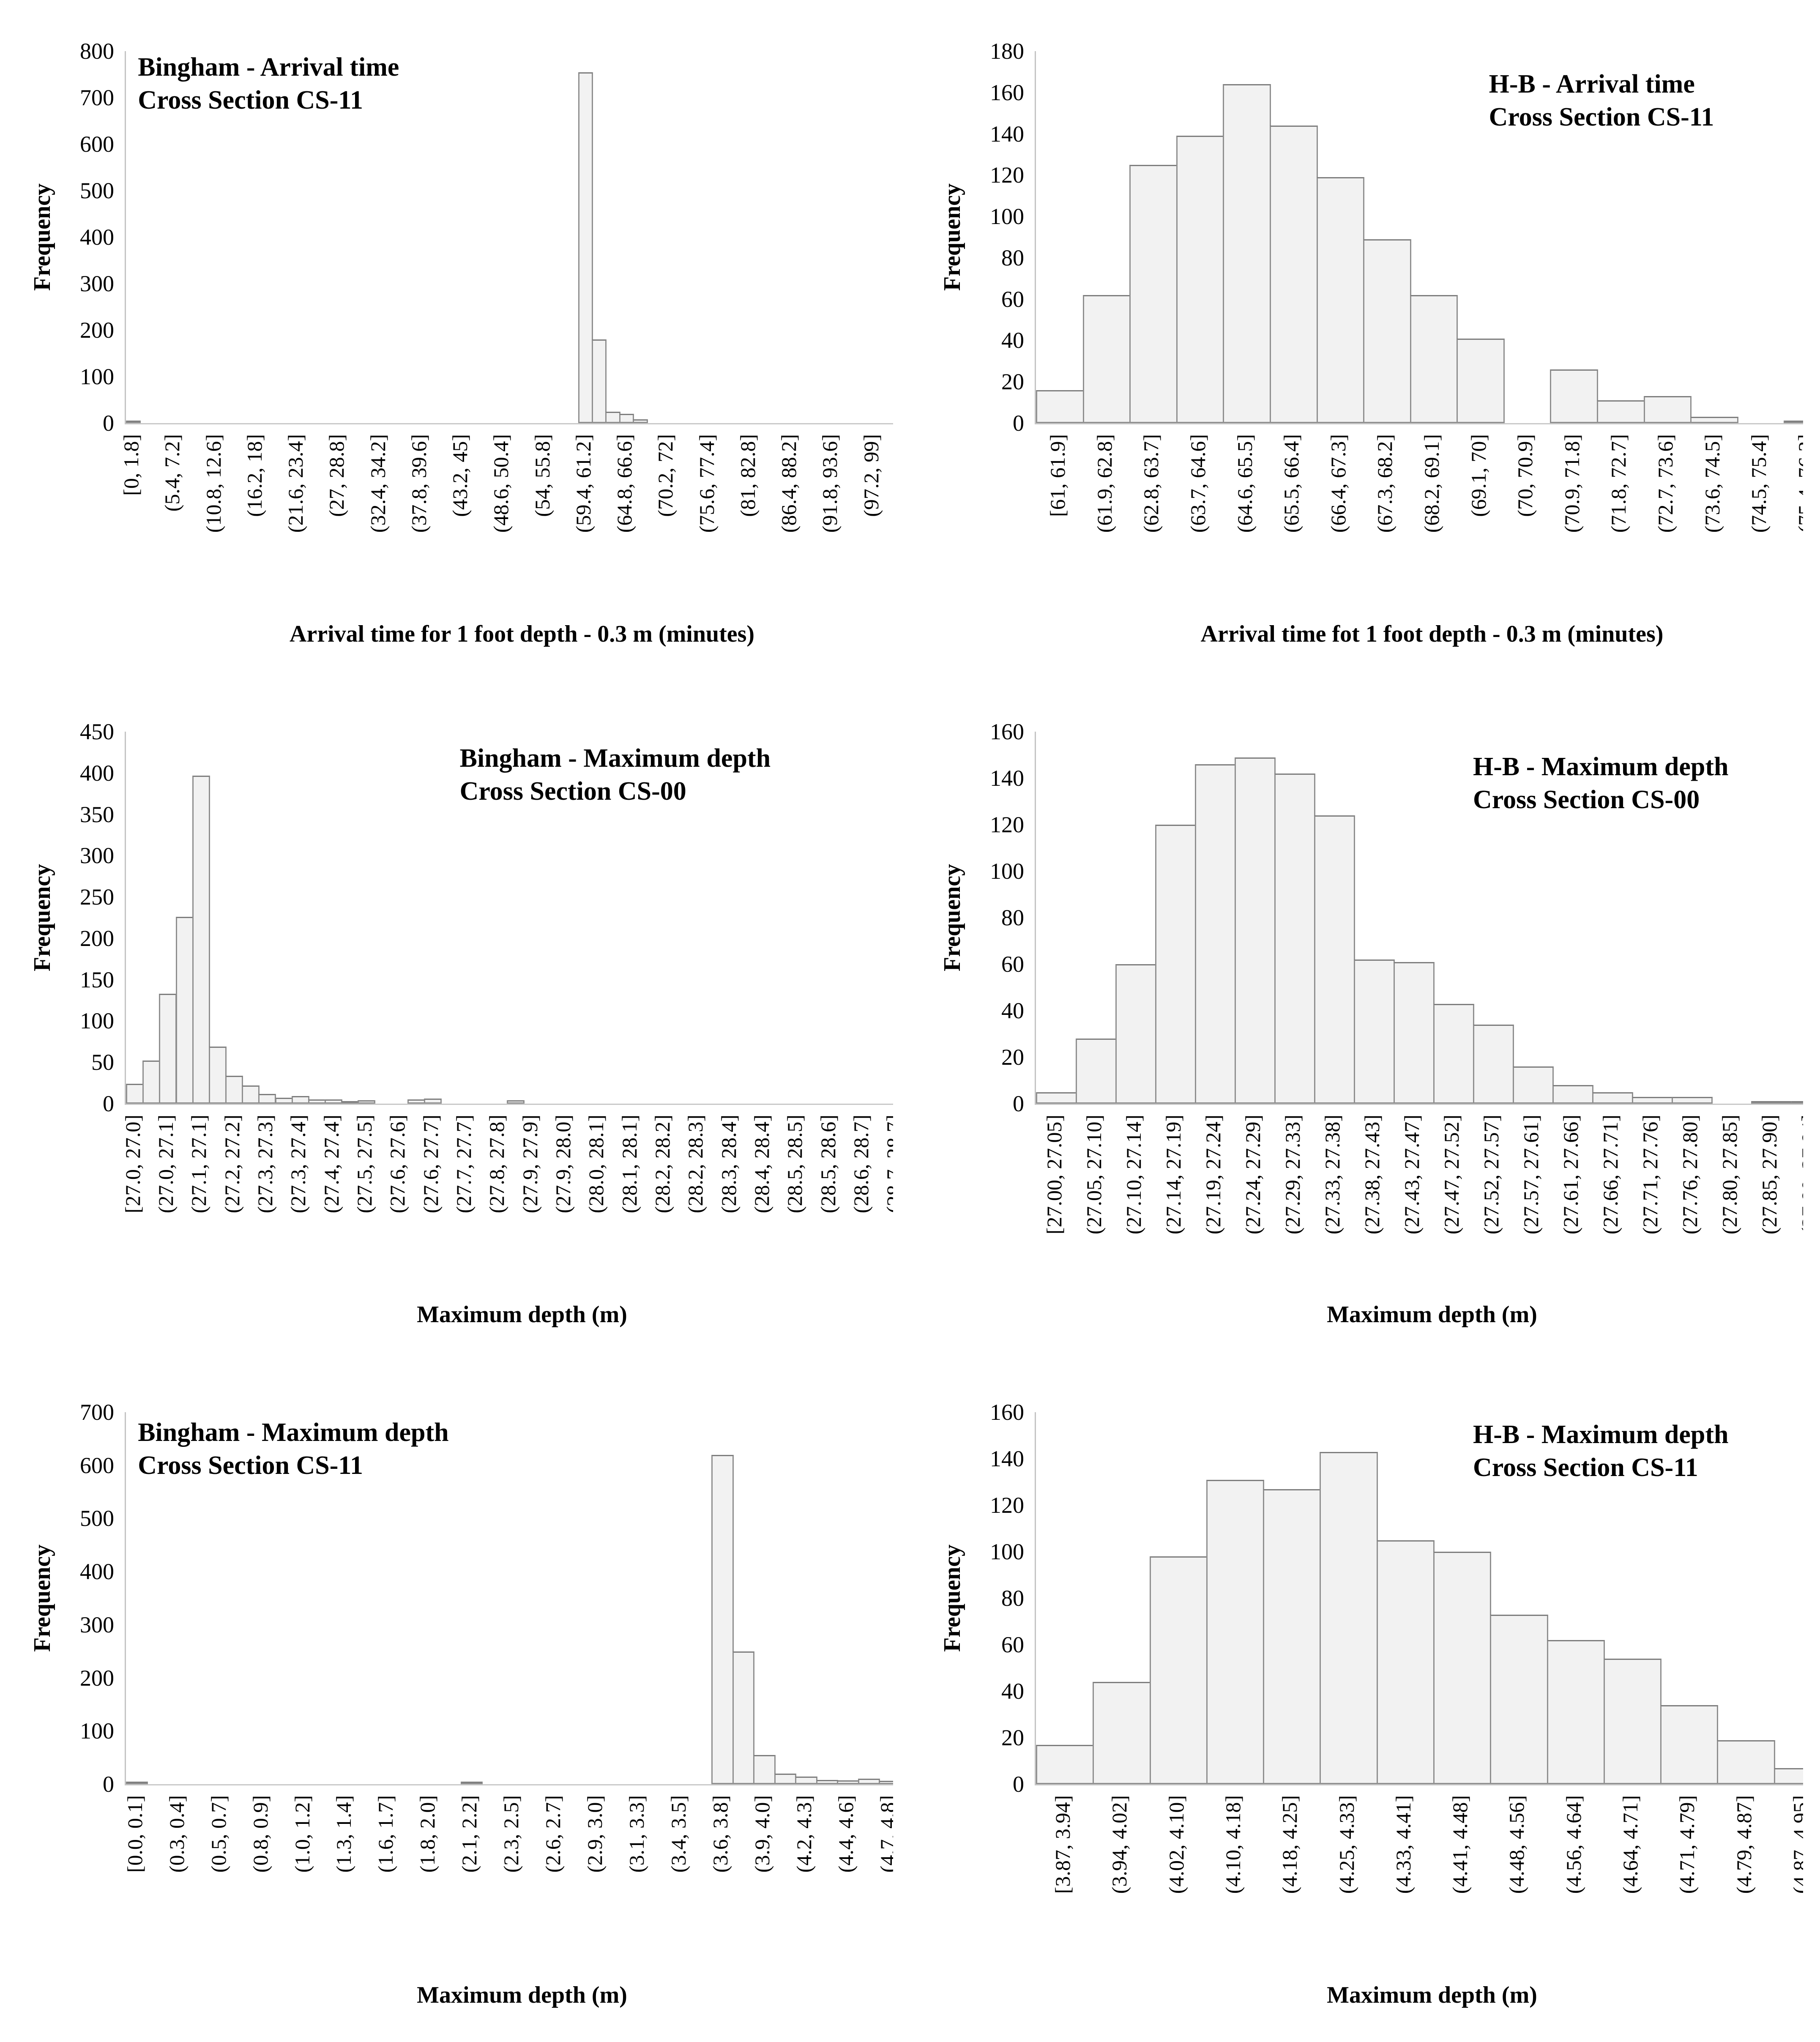  What do you see at coordinates (102, 1062) in the screenshot?
I see `y-tick-label: 50` at bounding box center [102, 1062].